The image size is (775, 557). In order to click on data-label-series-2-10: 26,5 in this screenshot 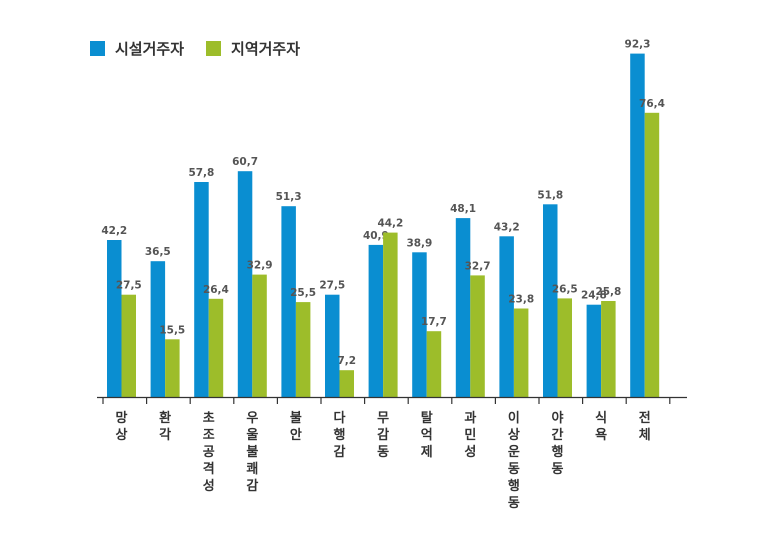, I will do `click(565, 289)`.